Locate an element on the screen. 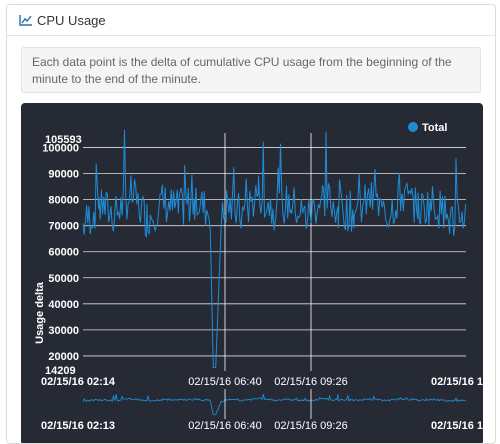 The image size is (500, 444). y-tick-label: 100000 is located at coordinates (60, 149).